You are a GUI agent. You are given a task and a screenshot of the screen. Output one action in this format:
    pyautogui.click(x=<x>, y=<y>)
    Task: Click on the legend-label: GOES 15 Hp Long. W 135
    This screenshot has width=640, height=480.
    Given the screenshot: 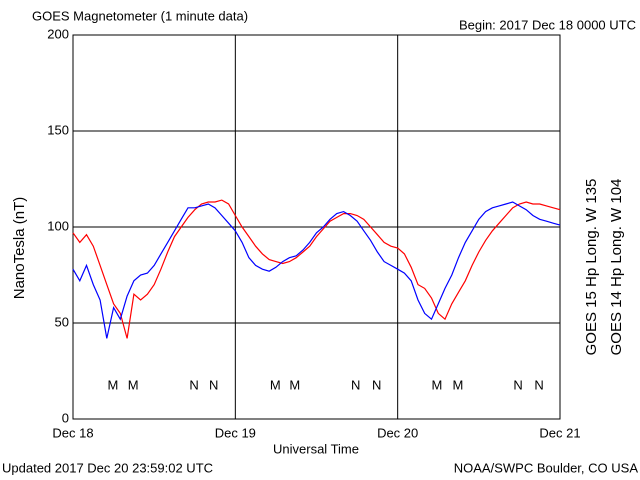 What is the action you would take?
    pyautogui.click(x=591, y=267)
    